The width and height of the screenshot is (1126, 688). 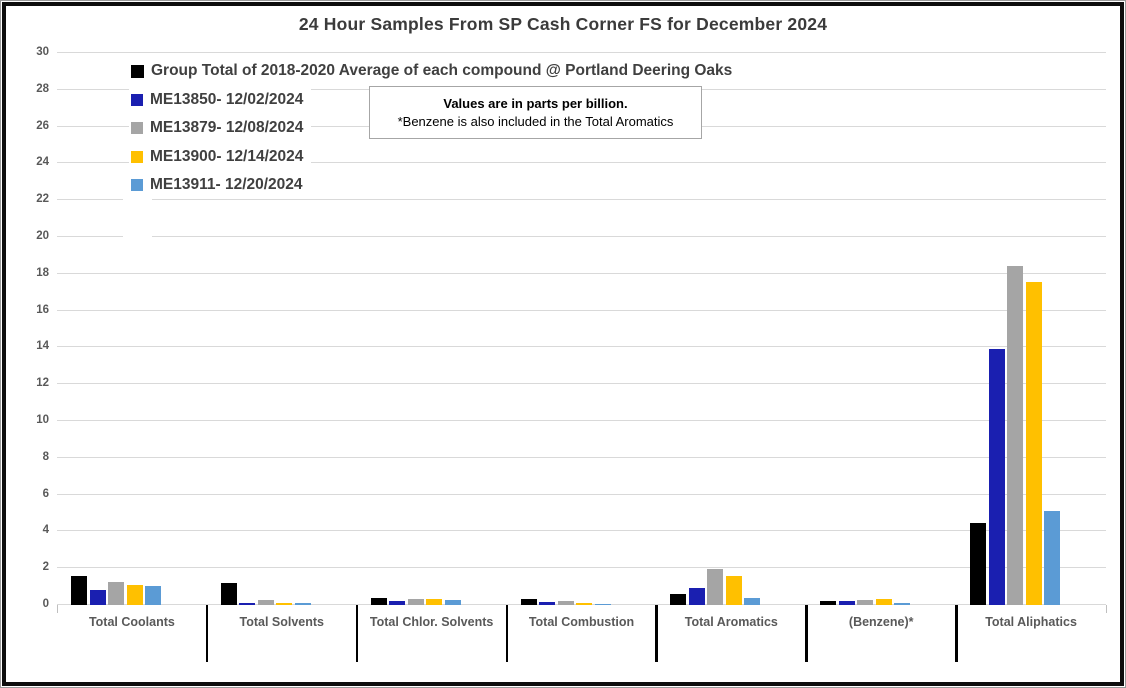 What do you see at coordinates (1031, 622) in the screenshot?
I see `category-label: Total Aliphatics` at bounding box center [1031, 622].